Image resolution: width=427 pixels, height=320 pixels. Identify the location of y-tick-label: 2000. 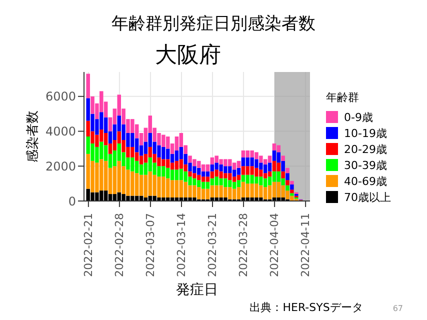
(60, 166).